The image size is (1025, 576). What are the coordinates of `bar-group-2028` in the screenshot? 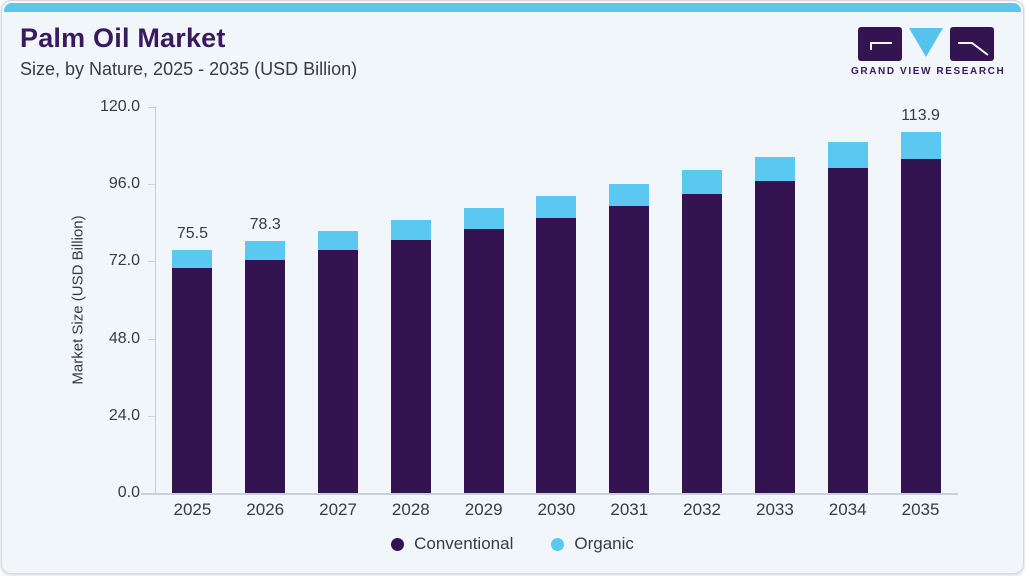 It's located at (410, 300).